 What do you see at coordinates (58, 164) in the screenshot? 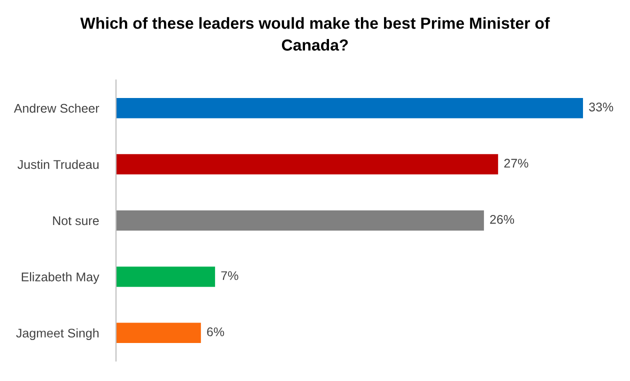
I see `y-tick-label: Justin Trudeau` at bounding box center [58, 164].